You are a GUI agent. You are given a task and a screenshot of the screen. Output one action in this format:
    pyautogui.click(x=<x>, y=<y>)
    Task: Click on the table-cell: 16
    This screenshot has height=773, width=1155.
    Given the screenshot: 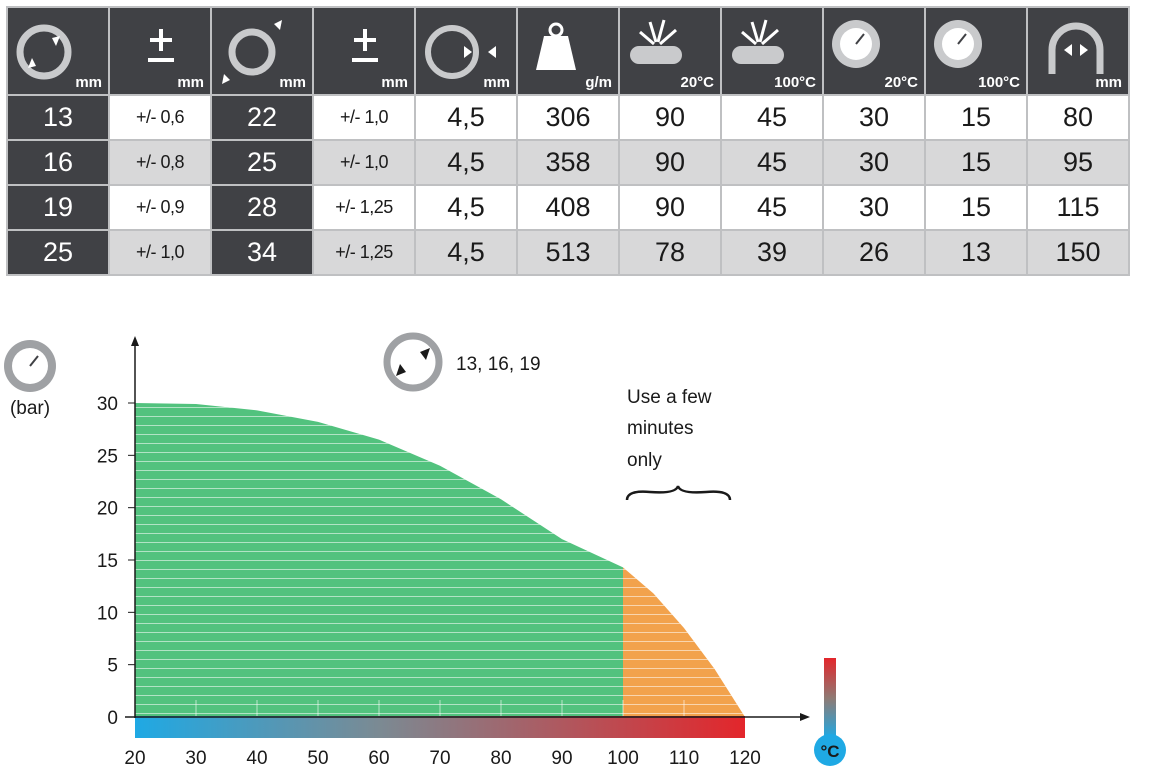 What is the action you would take?
    pyautogui.click(x=58, y=162)
    